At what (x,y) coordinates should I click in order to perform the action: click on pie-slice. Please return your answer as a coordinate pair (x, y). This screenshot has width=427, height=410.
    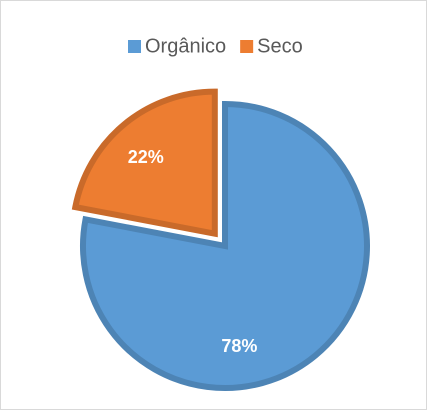
    Looking at the image, I should click on (144, 163).